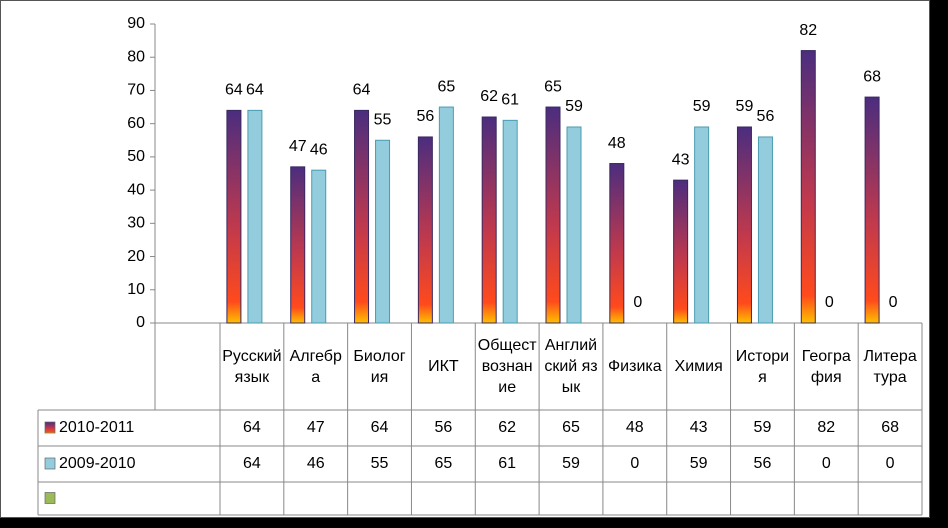 Image resolution: width=948 pixels, height=528 pixels. Describe the element at coordinates (826, 366) in the screenshot. I see `x-tick-label: География` at that location.